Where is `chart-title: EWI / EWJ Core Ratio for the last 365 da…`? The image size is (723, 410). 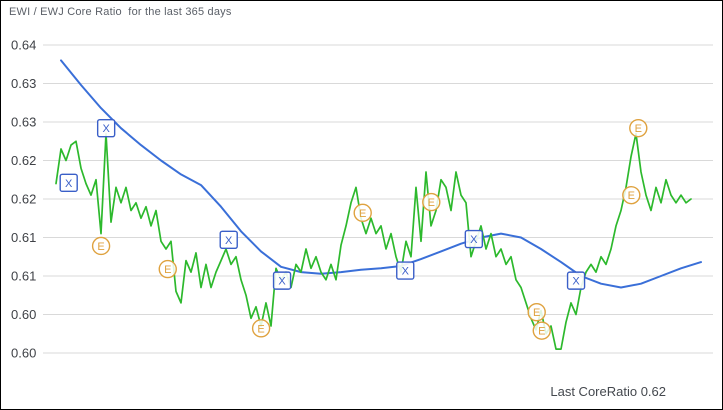
chart-title: EWI / EWJ Core Ratio for the last 365 da… is located at coordinates (120, 12).